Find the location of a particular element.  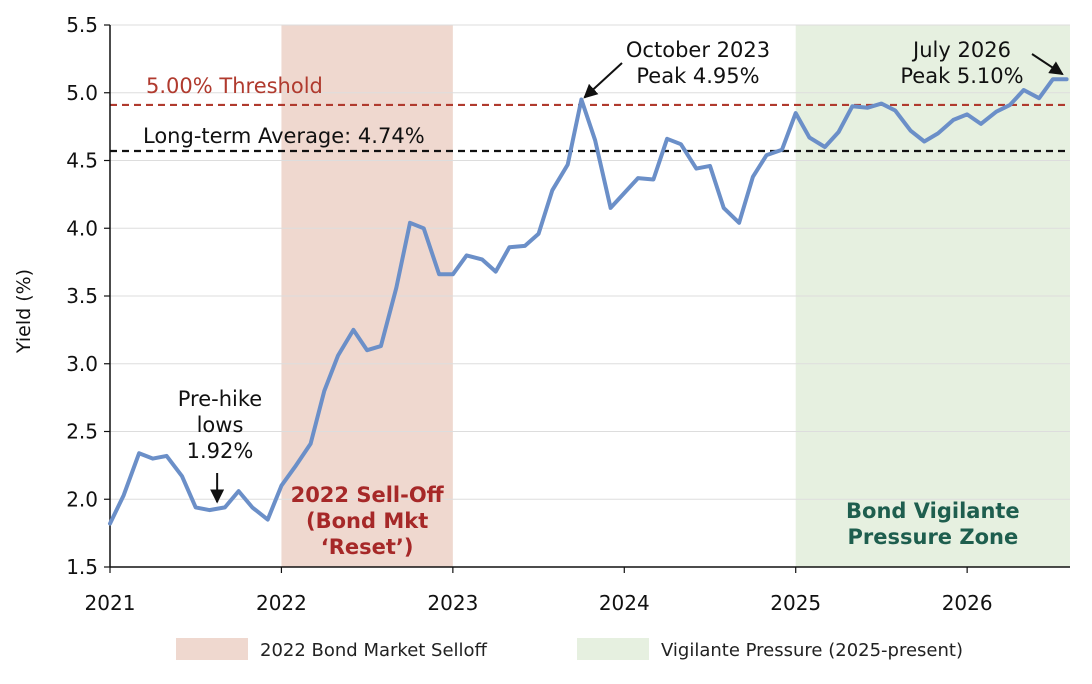

reference-lines: 5.00% Threshold Long-term Average: 4.74% is located at coordinates (590, 113).